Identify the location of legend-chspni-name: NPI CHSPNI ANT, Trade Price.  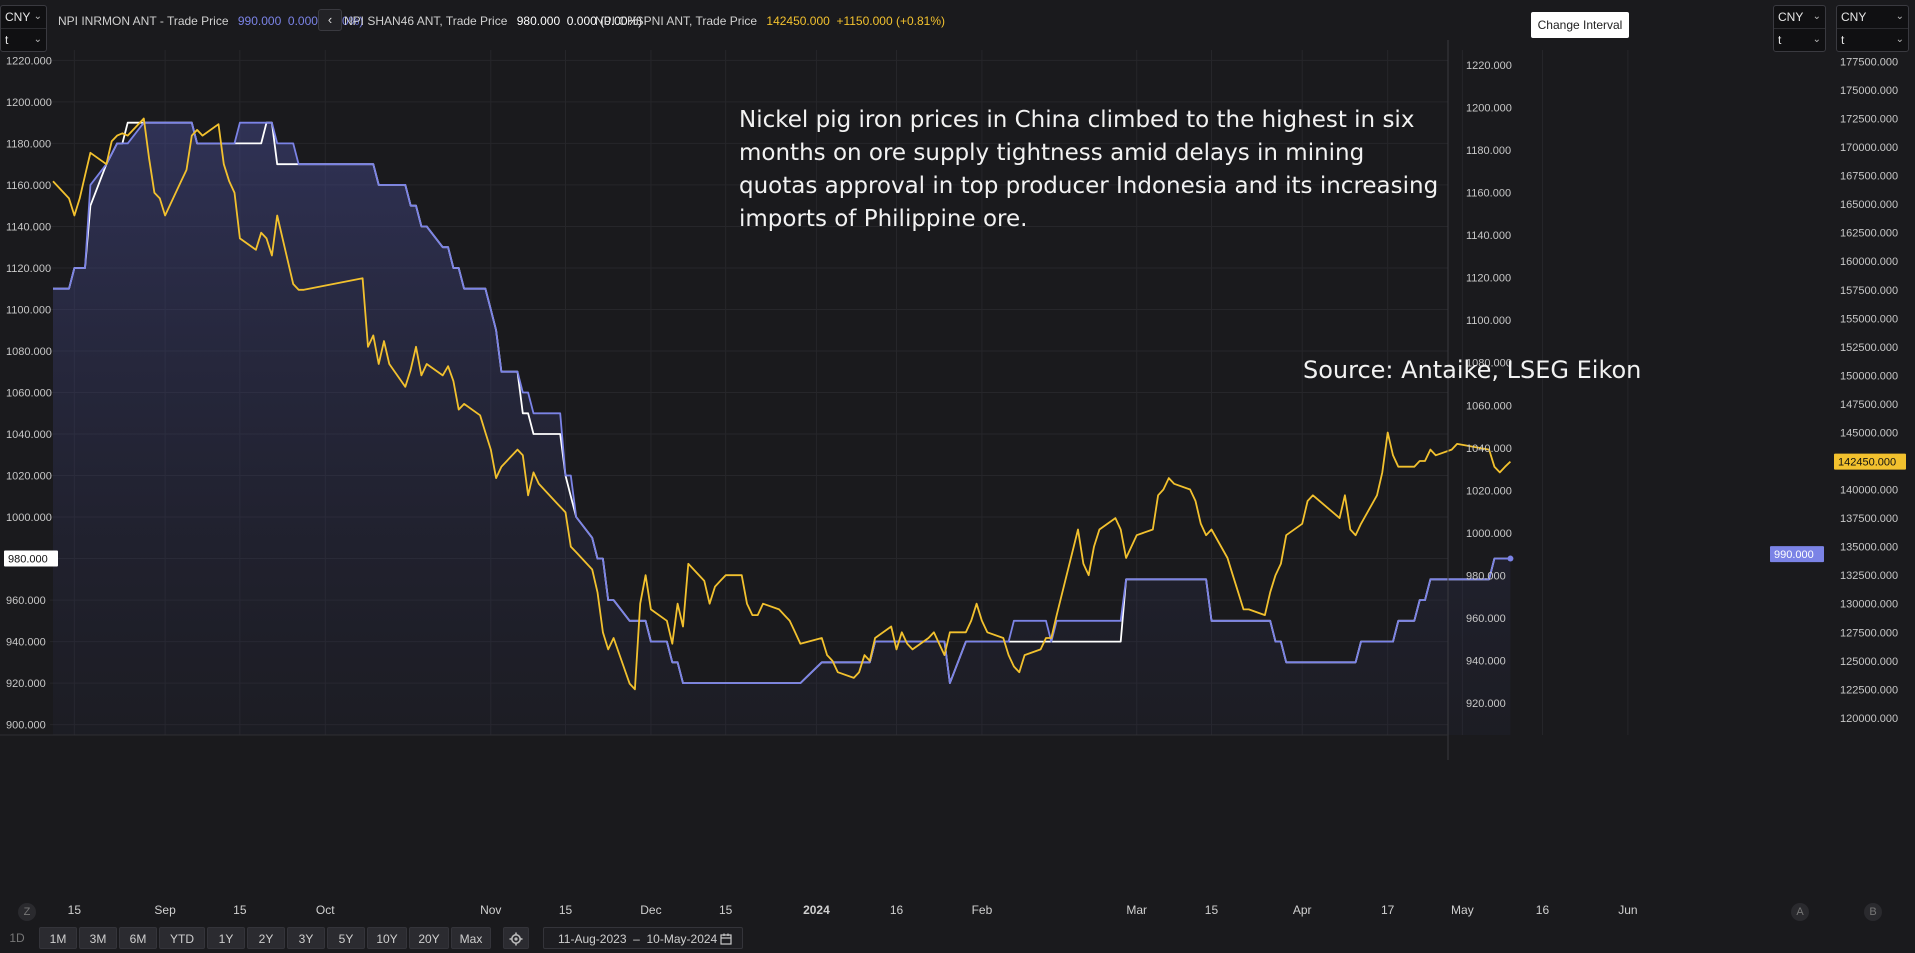
(676, 21).